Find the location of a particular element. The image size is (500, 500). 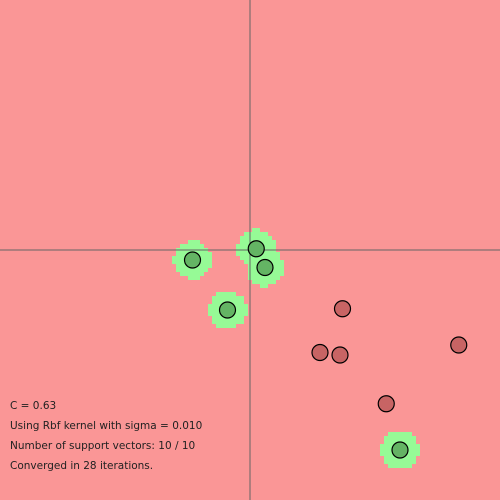

c-parameter-text: C = 0.63 is located at coordinates (33, 406).